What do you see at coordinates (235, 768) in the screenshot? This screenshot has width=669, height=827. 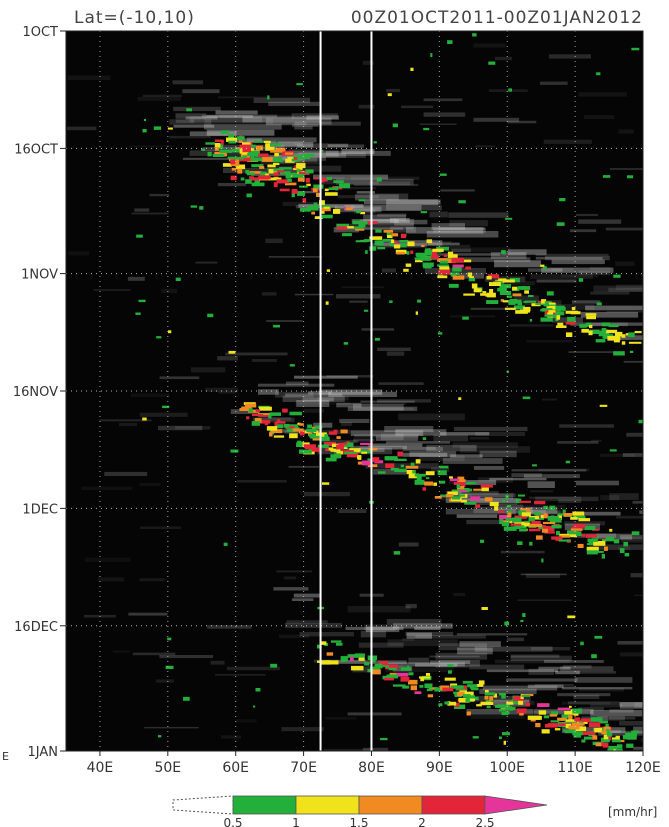 I see `x-tick-label: 60E` at bounding box center [235, 768].